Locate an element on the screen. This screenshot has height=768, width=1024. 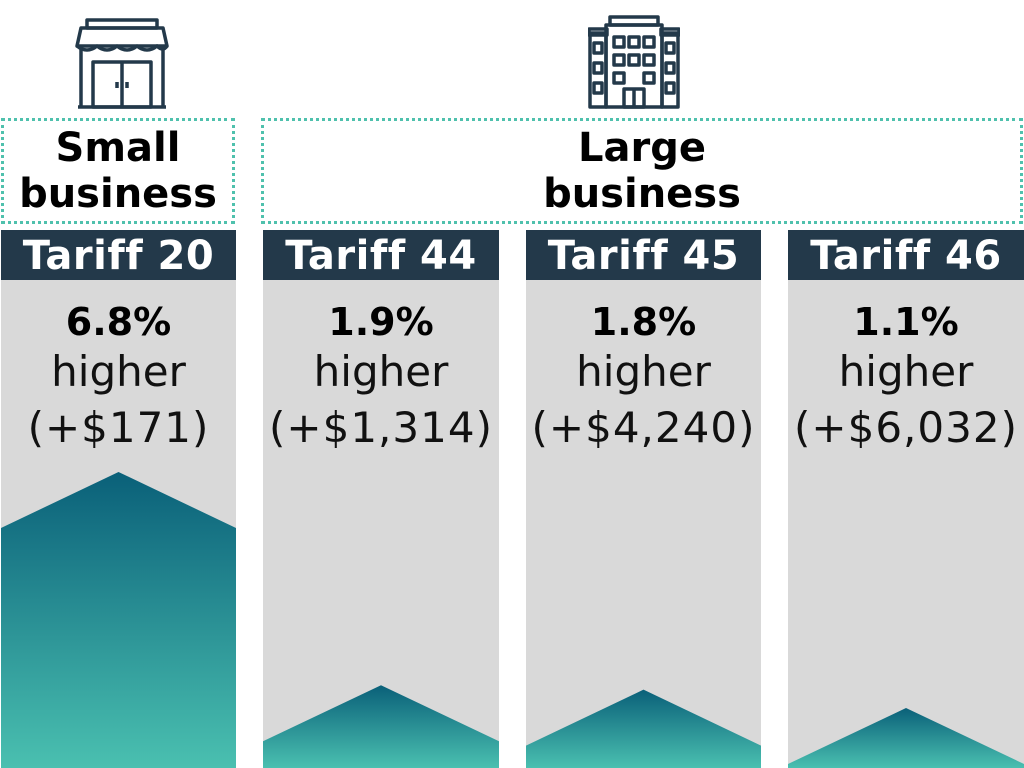
storefront-icon is located at coordinates (122, 64).